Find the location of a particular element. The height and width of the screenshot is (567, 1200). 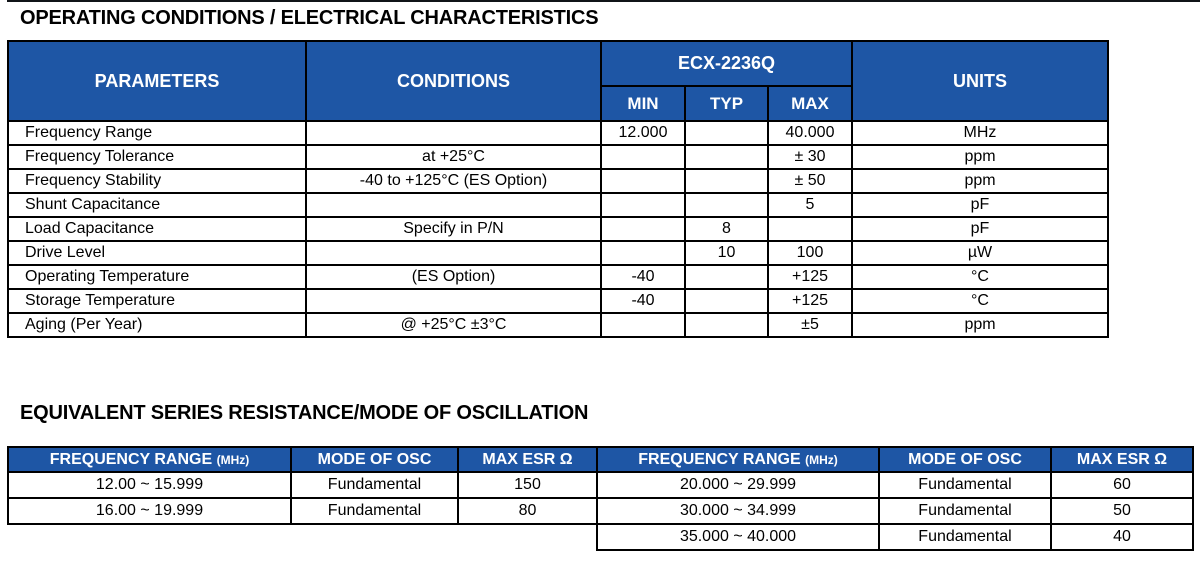

header-row-sub: MIN TYP MAX is located at coordinates (558, 103).